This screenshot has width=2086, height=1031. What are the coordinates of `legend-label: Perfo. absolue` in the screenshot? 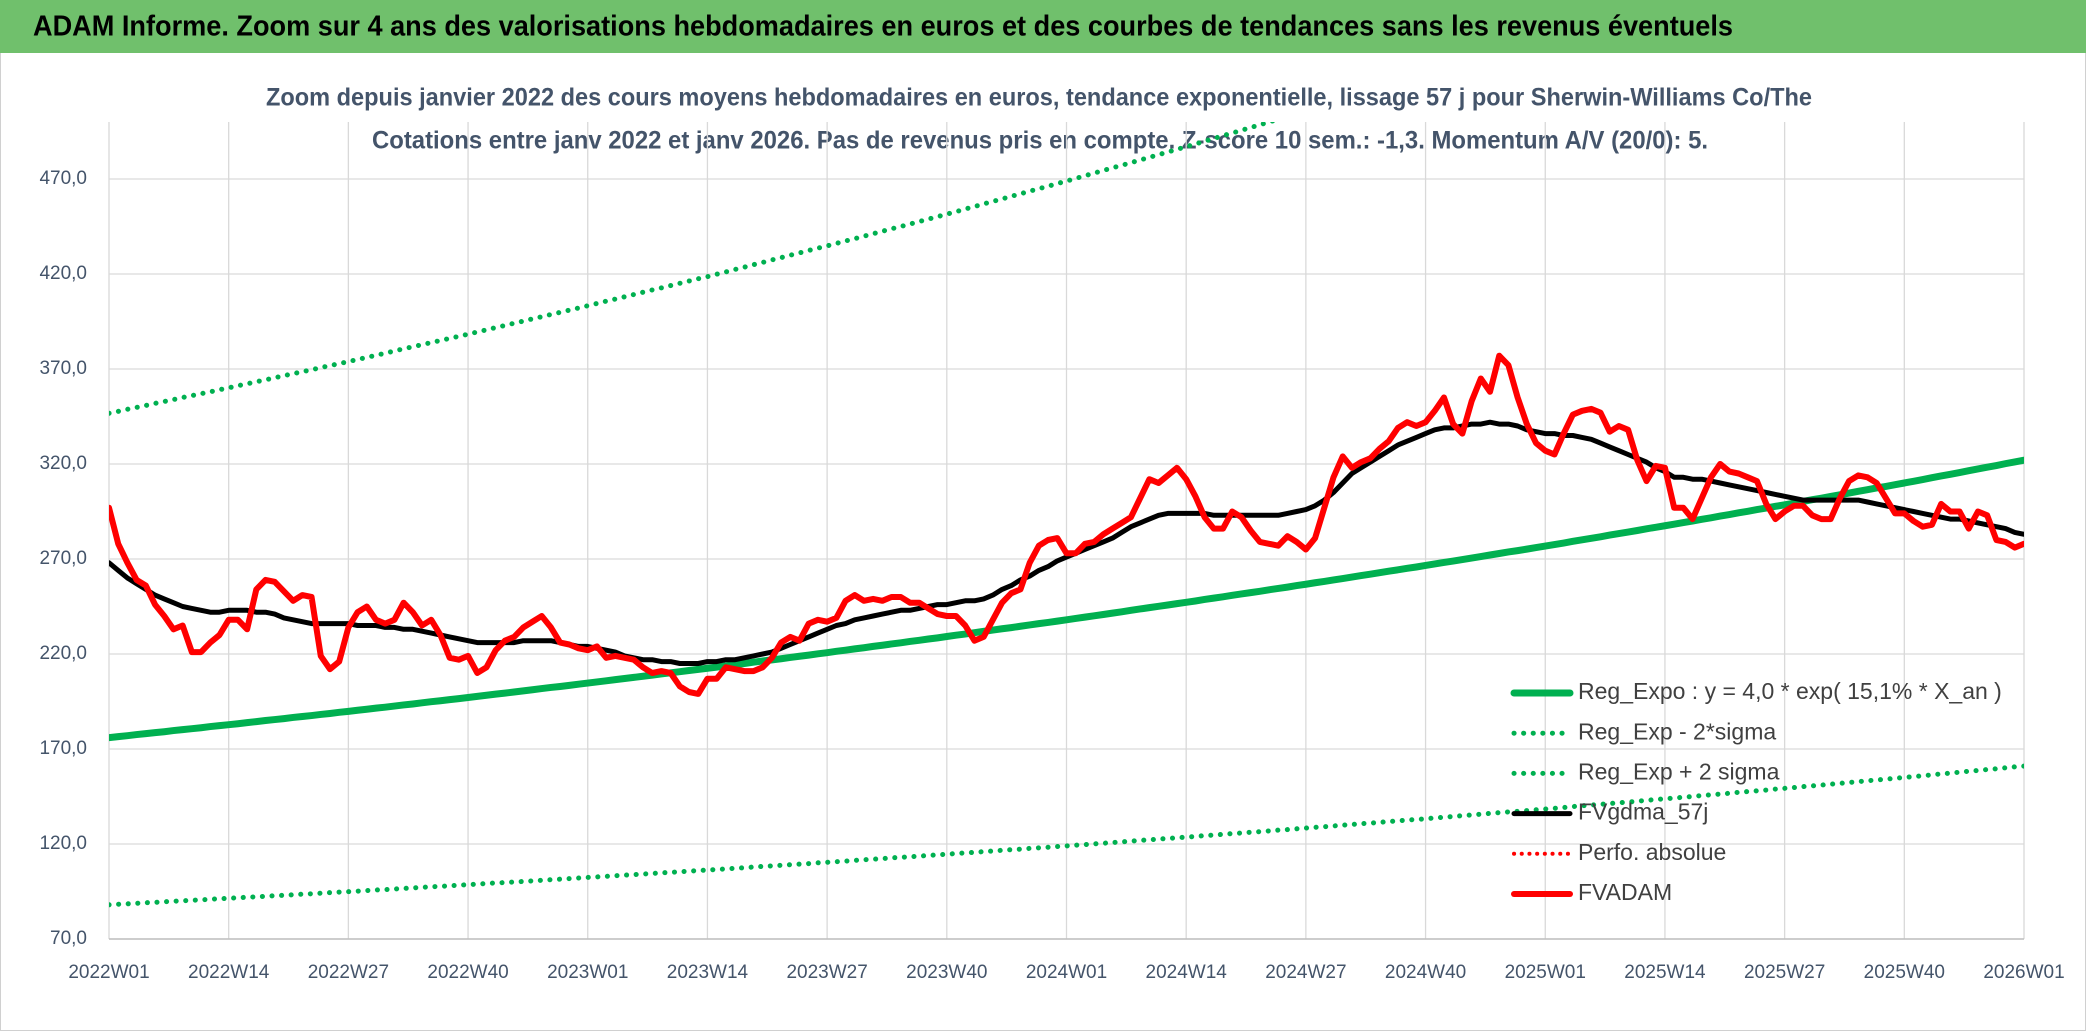 It's located at (1652, 852).